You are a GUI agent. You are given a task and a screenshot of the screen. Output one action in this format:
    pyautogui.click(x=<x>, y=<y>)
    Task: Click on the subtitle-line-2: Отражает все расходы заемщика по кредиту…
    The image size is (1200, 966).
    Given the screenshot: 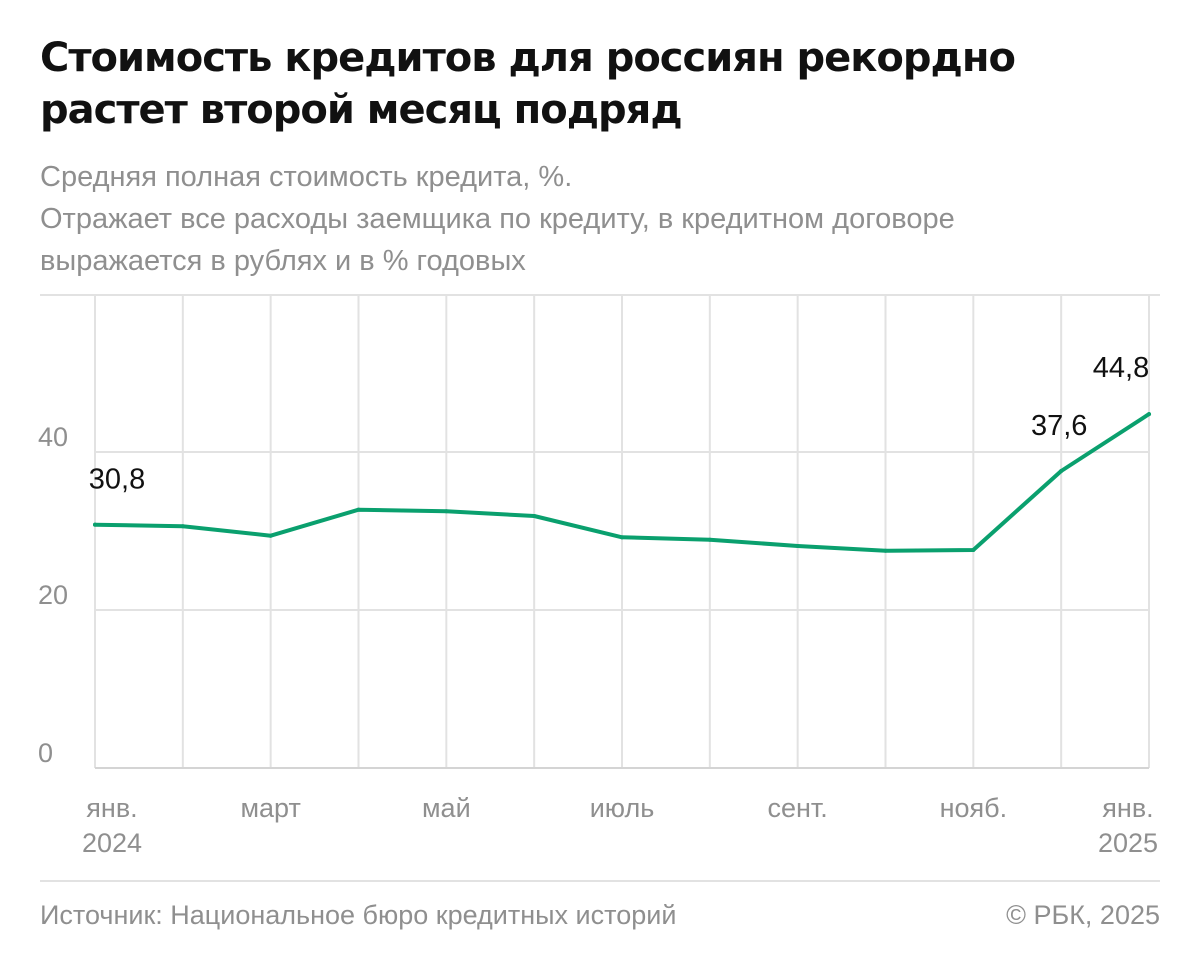 What is the action you would take?
    pyautogui.click(x=497, y=219)
    